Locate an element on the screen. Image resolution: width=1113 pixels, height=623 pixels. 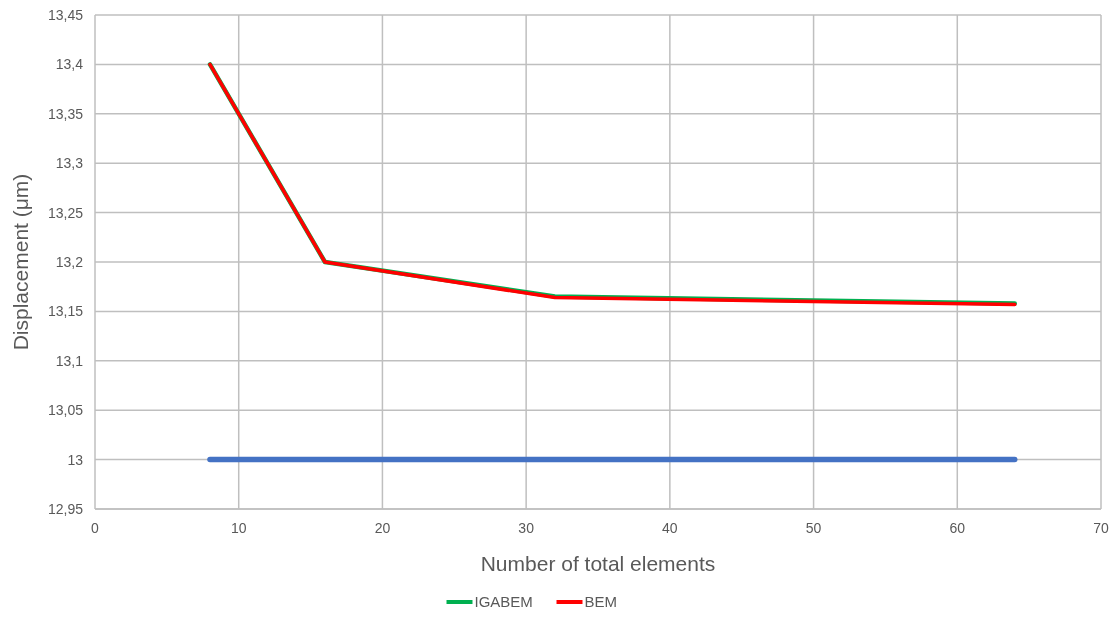
x-tick-label: 40 is located at coordinates (670, 528).